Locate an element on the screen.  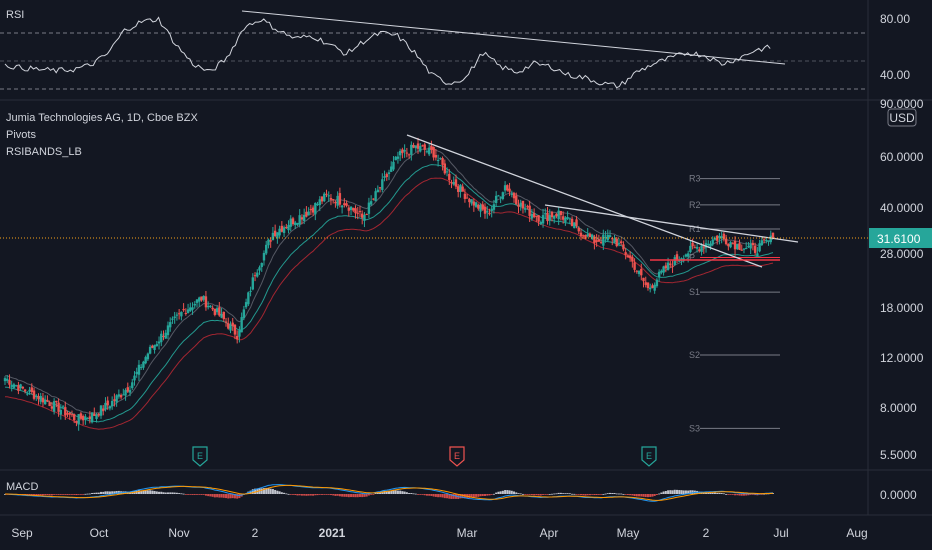
time-tick: Sep is located at coordinates (22, 533).